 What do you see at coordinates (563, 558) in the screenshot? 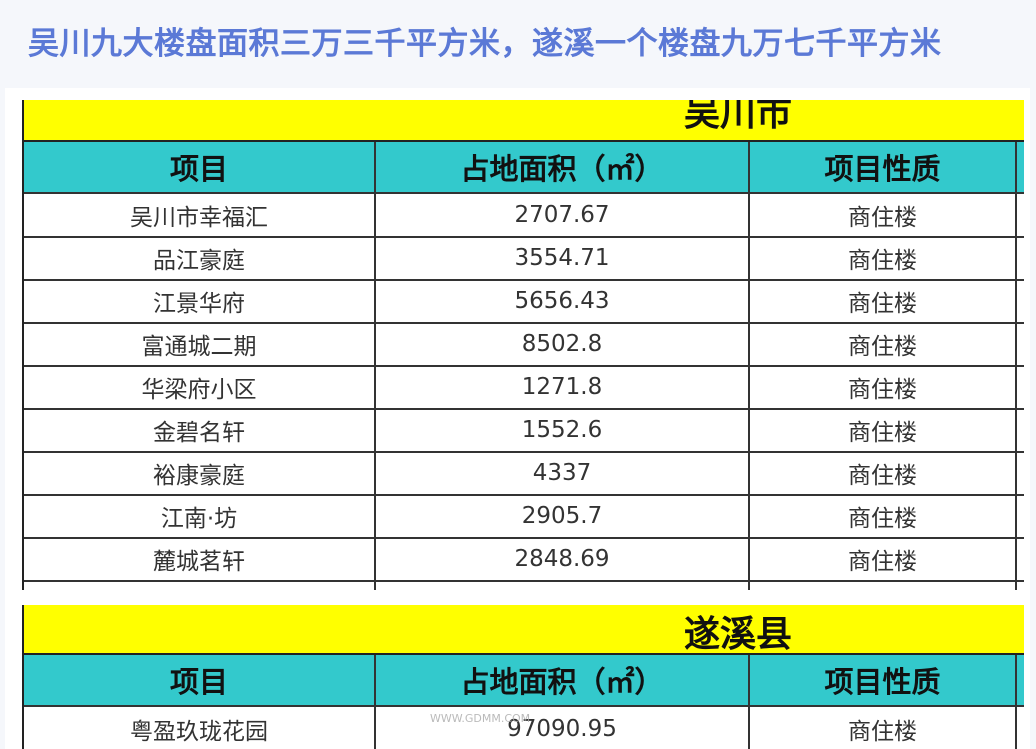
I see `cell-area: 2848.69` at bounding box center [563, 558].